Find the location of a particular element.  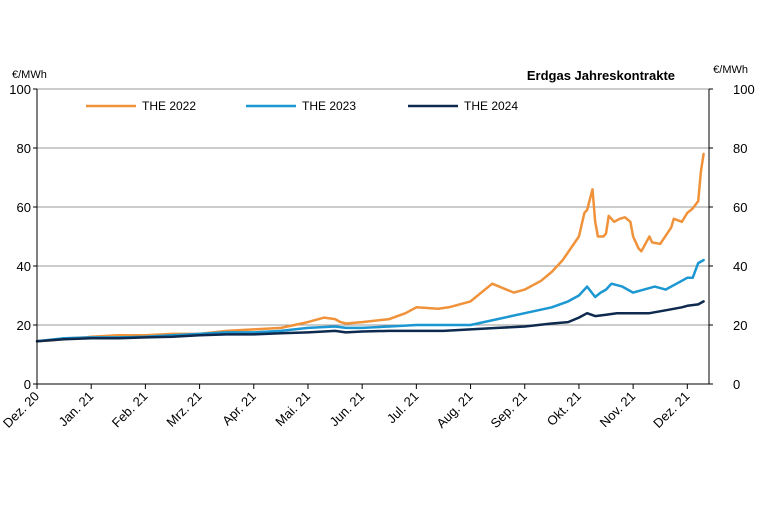

legend-item-the-2022: THE 2022 is located at coordinates (141, 106).